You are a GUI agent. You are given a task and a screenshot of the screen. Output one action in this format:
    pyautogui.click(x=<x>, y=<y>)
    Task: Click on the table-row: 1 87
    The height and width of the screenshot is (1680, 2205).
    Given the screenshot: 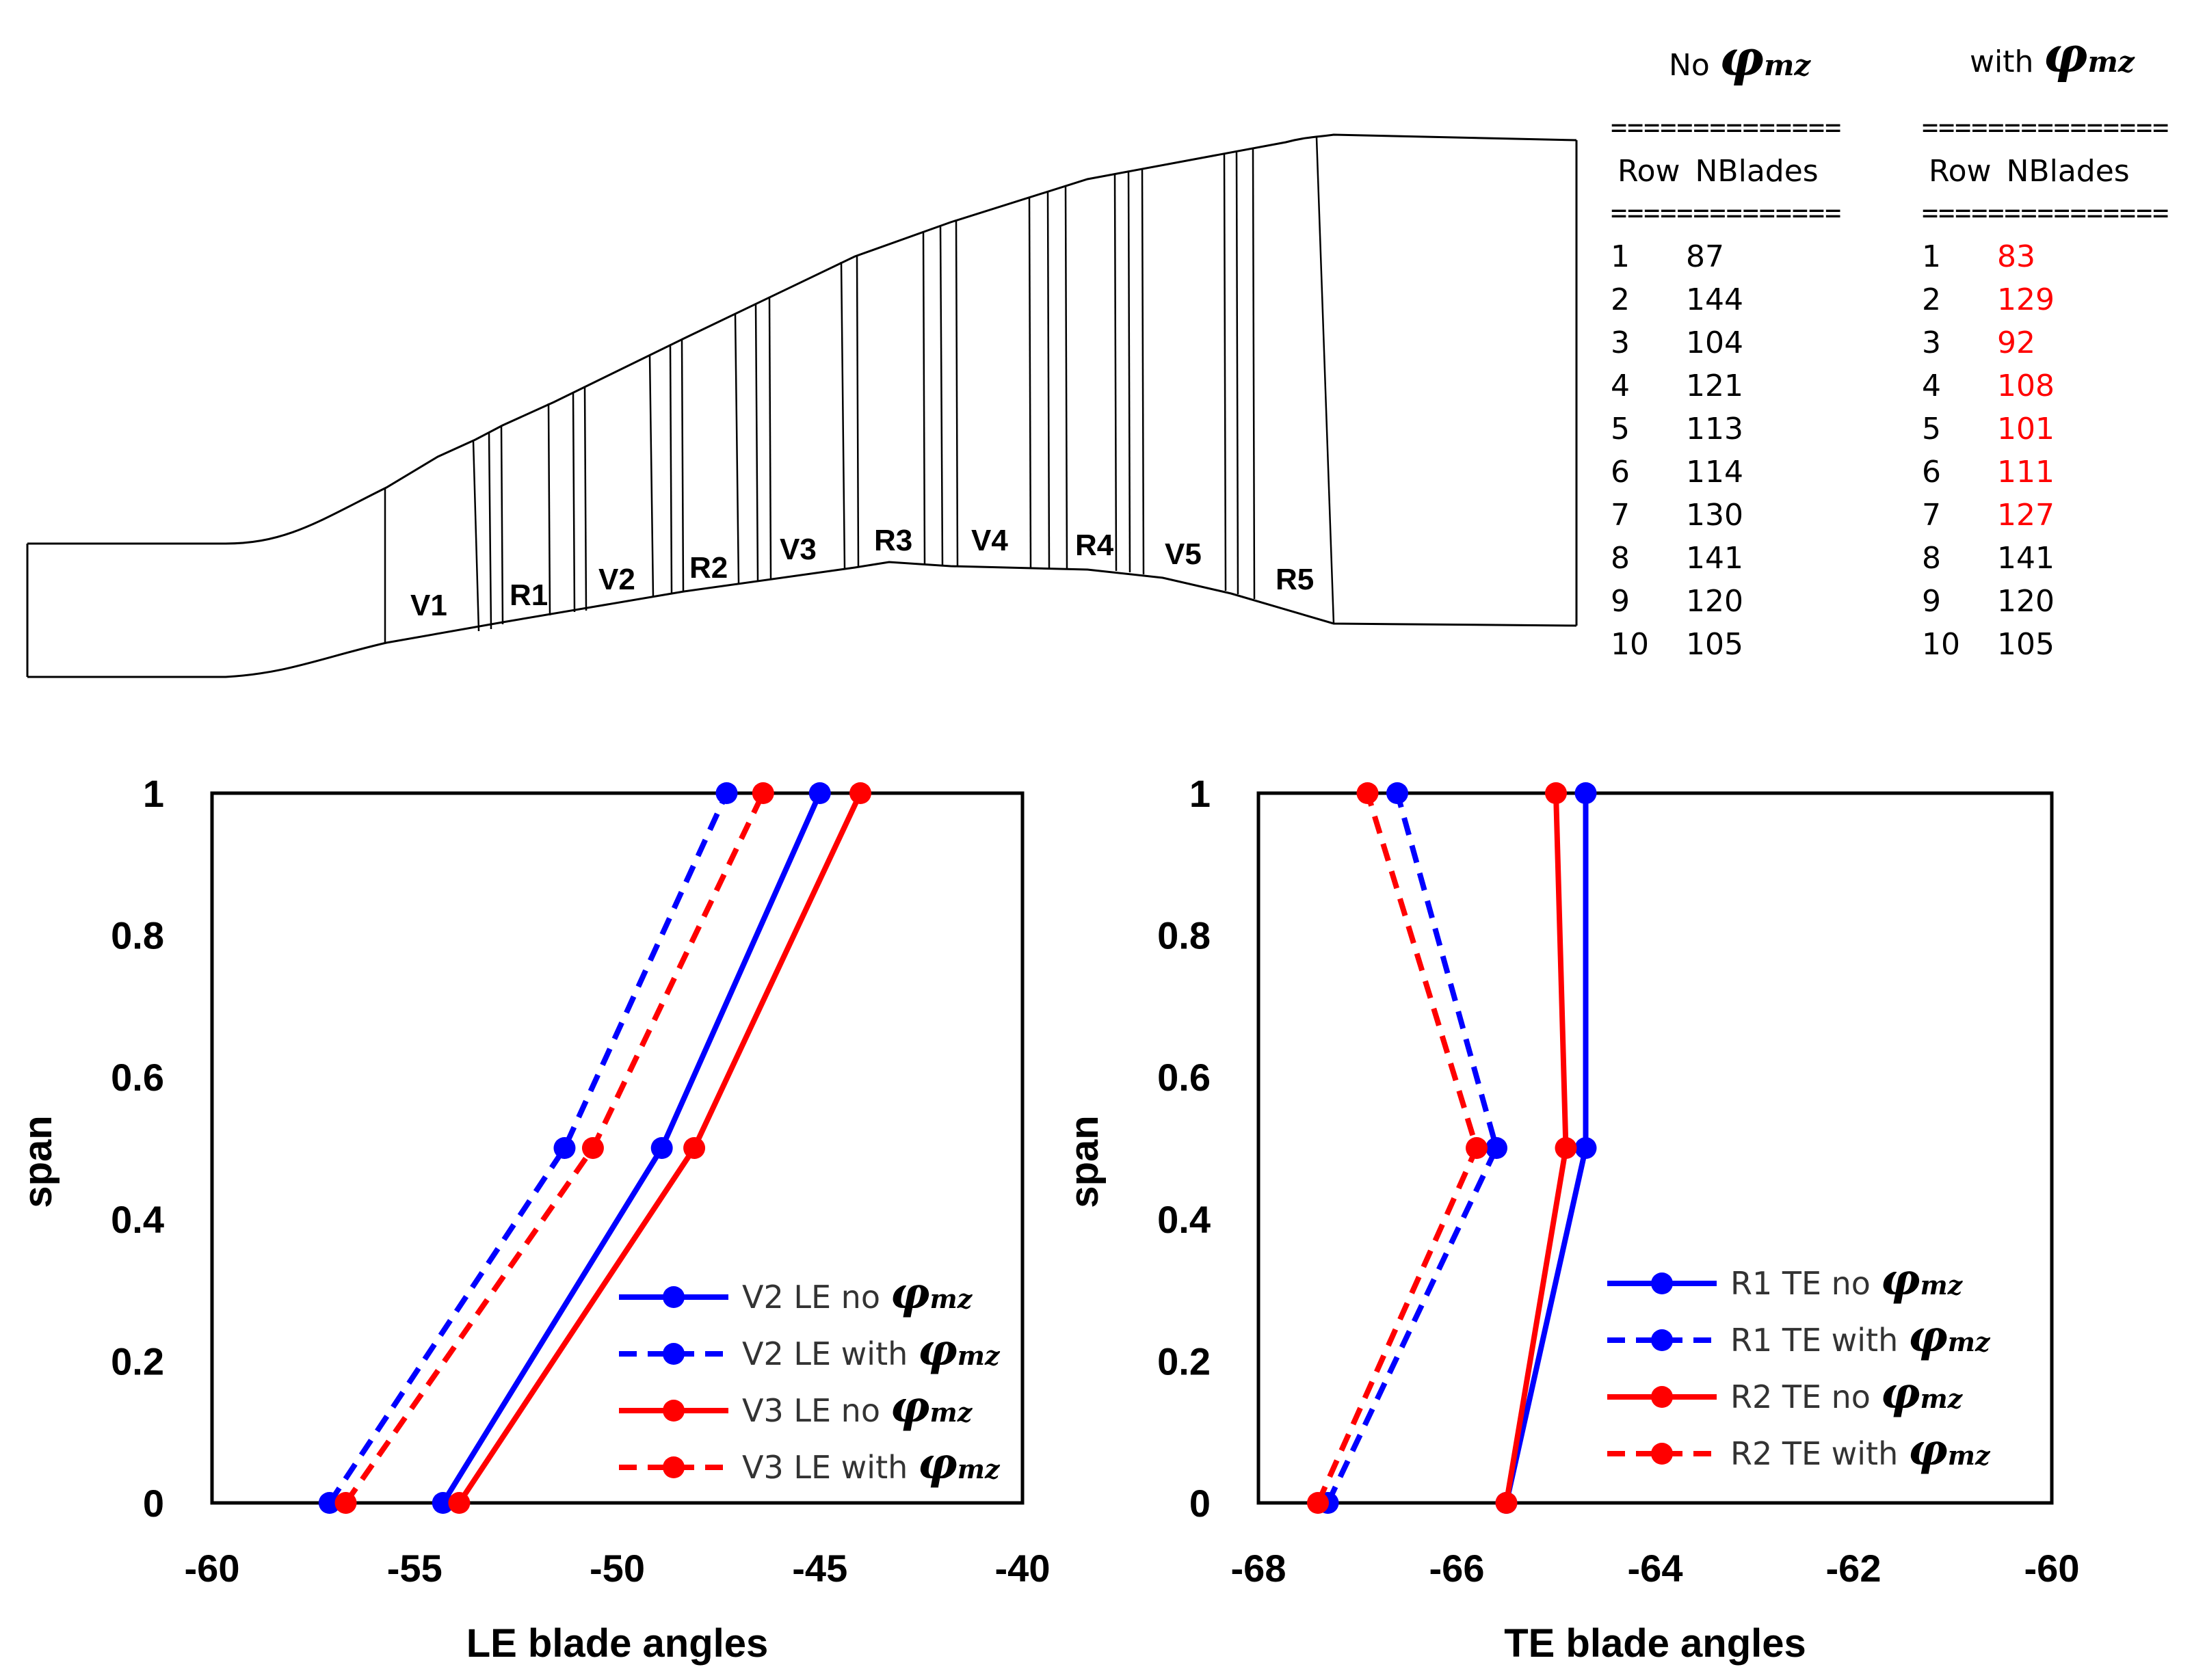 What is the action you would take?
    pyautogui.click(x=1667, y=256)
    